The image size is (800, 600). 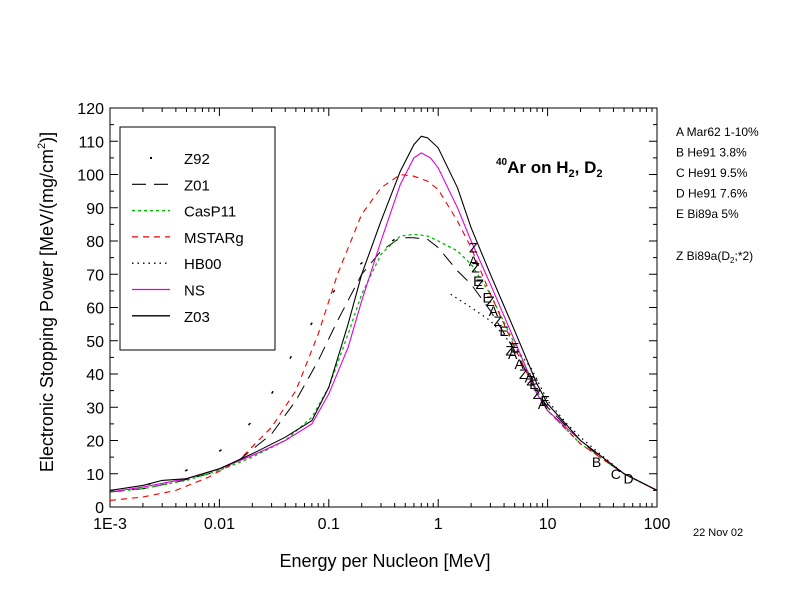 I want to click on side-note-text: E Bi89a 5%, so click(x=707, y=214).